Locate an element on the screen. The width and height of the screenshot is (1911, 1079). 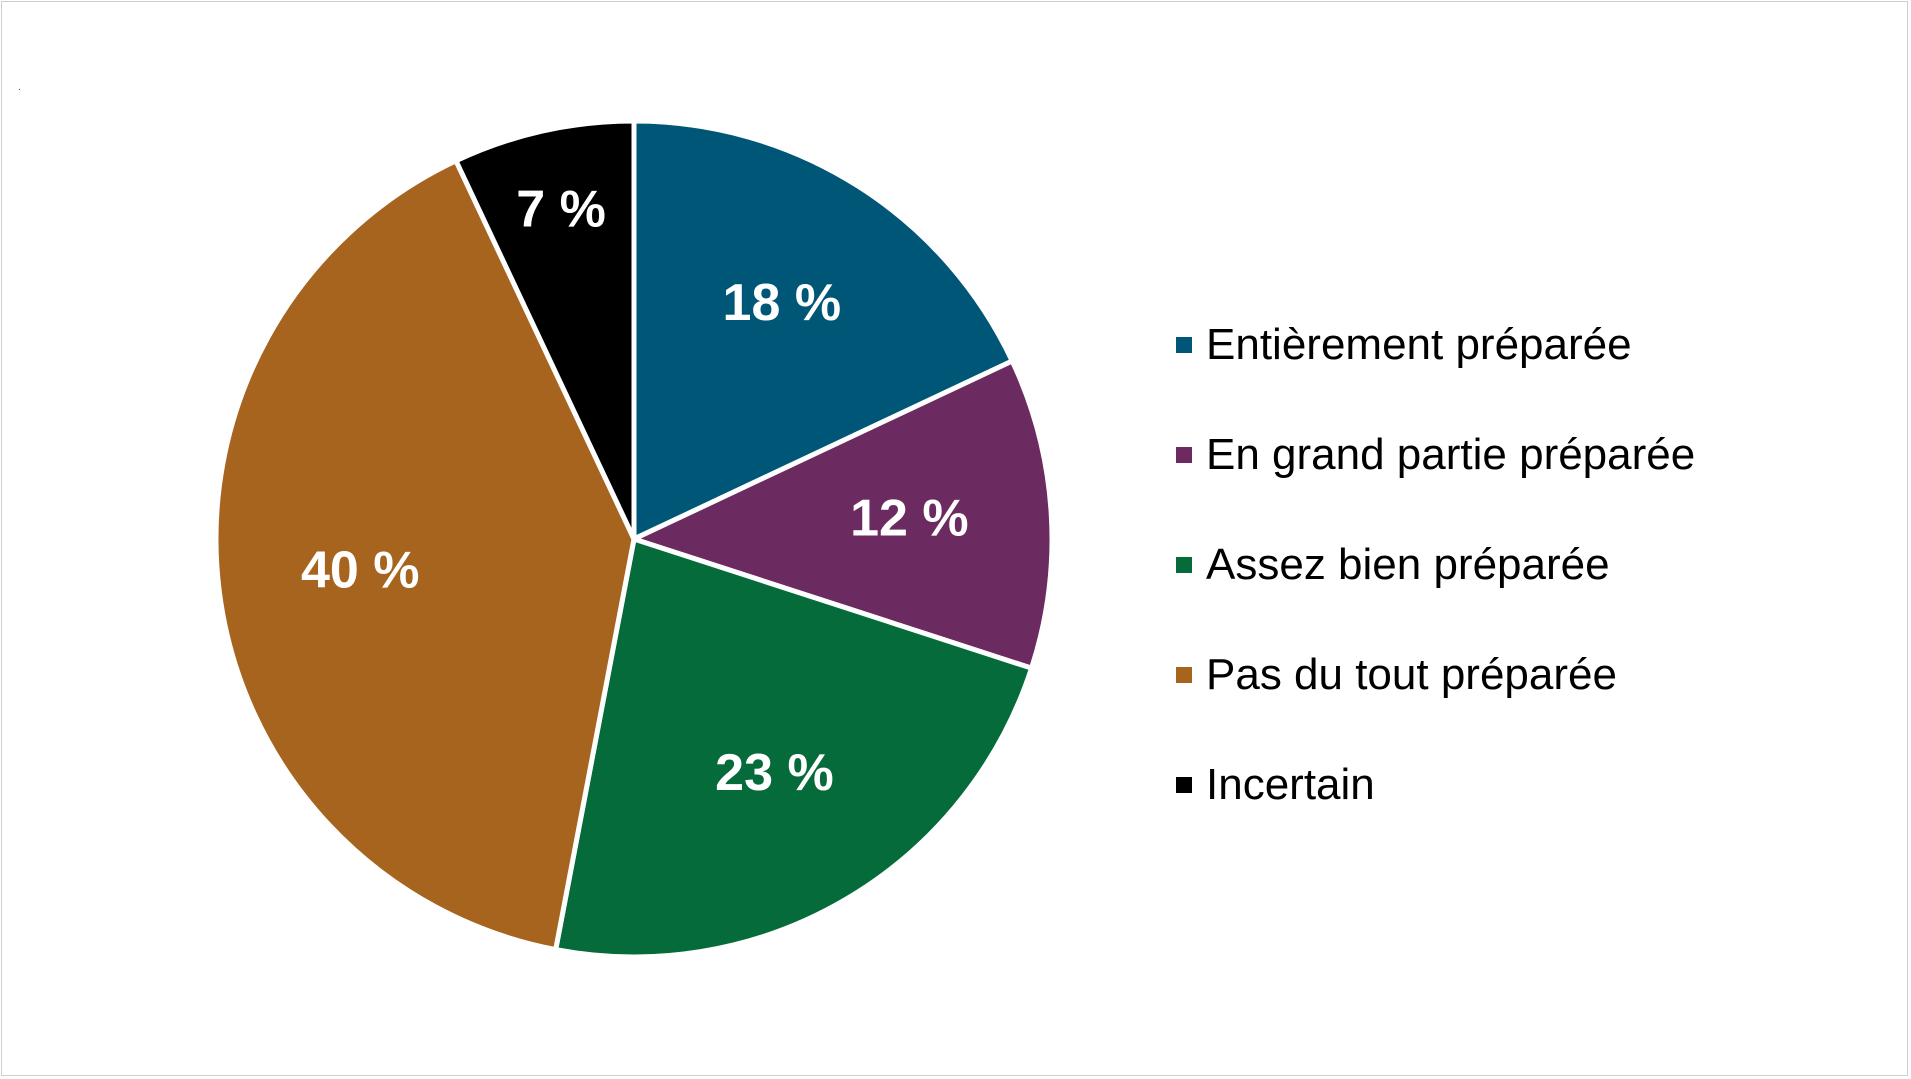
legend-item-en-grand-partie: En grand partie préparée is located at coordinates (1435, 455).